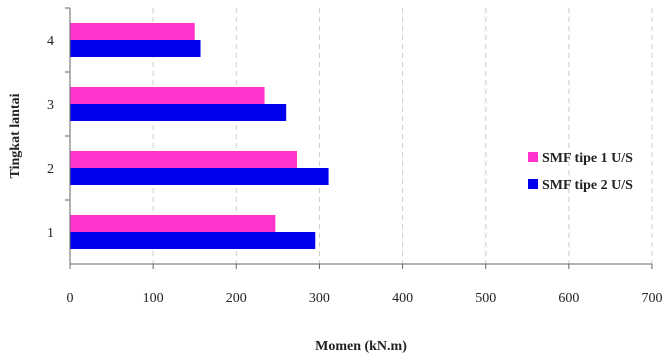 The width and height of the screenshot is (667, 358). What do you see at coordinates (361, 346) in the screenshot?
I see `x-axis-title: Momen (kN.m)` at bounding box center [361, 346].